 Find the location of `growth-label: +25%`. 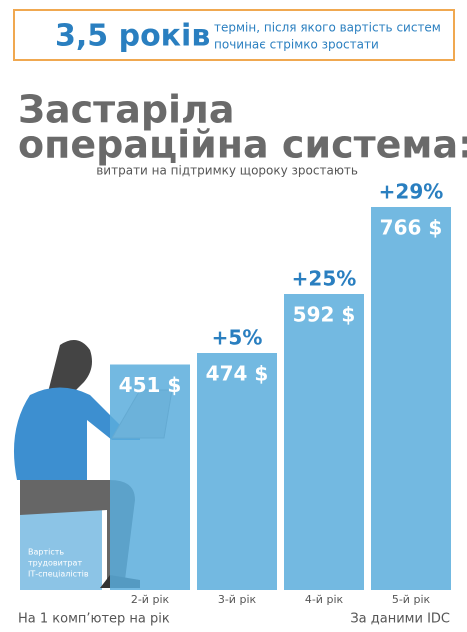

growth-label: +25% is located at coordinates (324, 279).